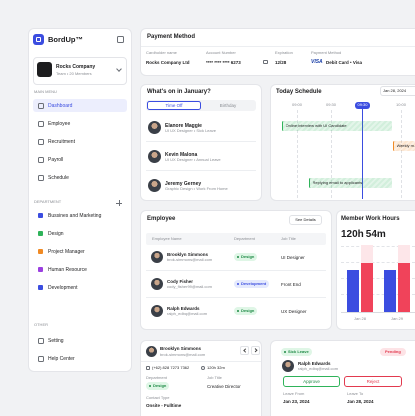  Describe the element at coordinates (56, 233) in the screenshot. I see `department-label: Design` at that location.